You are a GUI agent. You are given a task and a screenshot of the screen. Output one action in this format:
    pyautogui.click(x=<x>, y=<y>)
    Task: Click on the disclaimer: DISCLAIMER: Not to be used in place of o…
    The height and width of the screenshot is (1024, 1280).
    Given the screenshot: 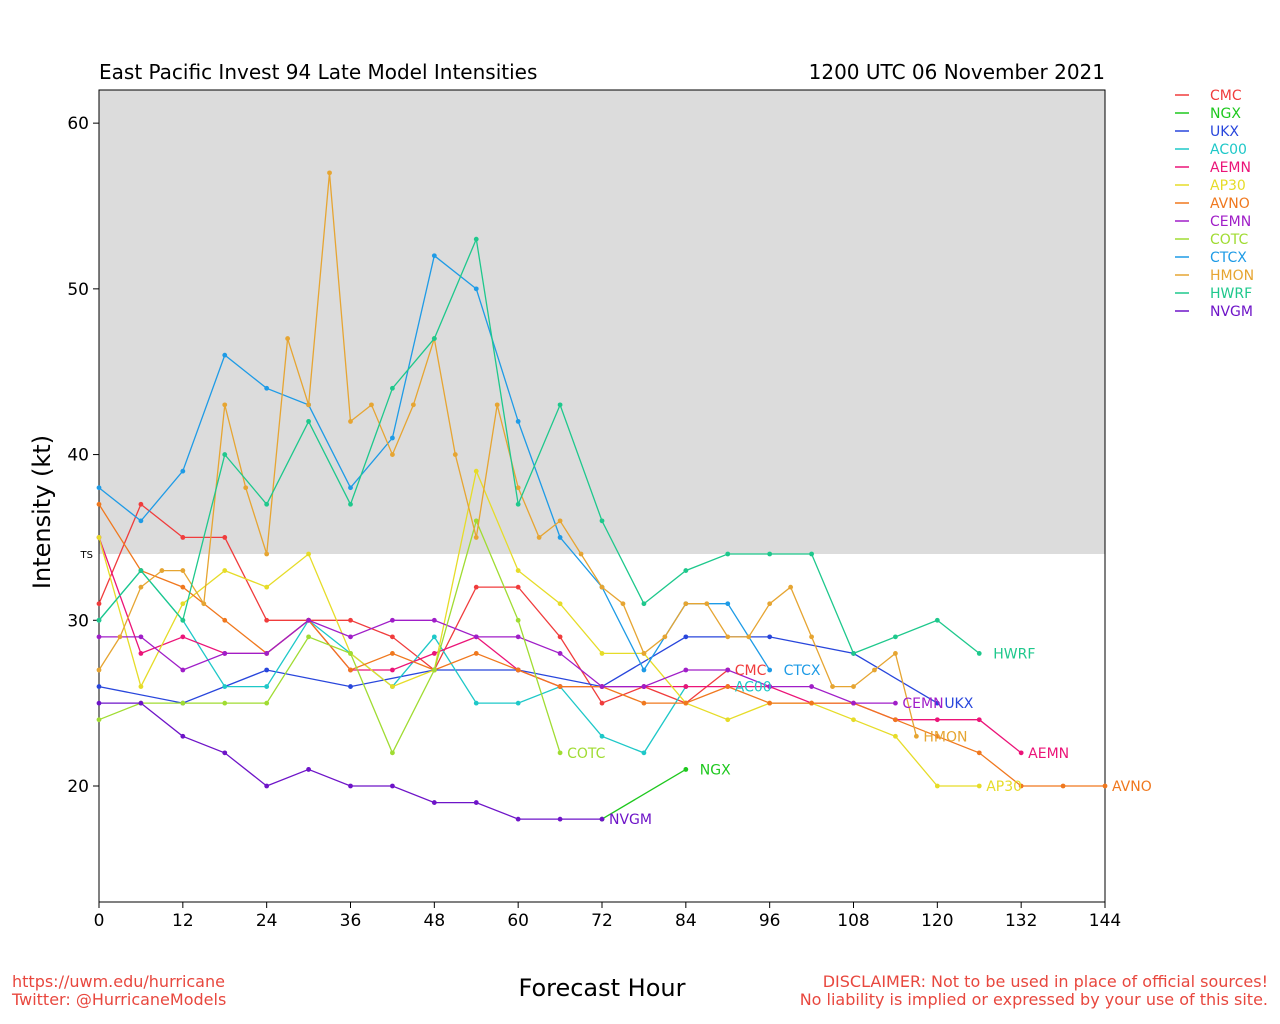 What is the action you would take?
    pyautogui.click(x=1034, y=991)
    